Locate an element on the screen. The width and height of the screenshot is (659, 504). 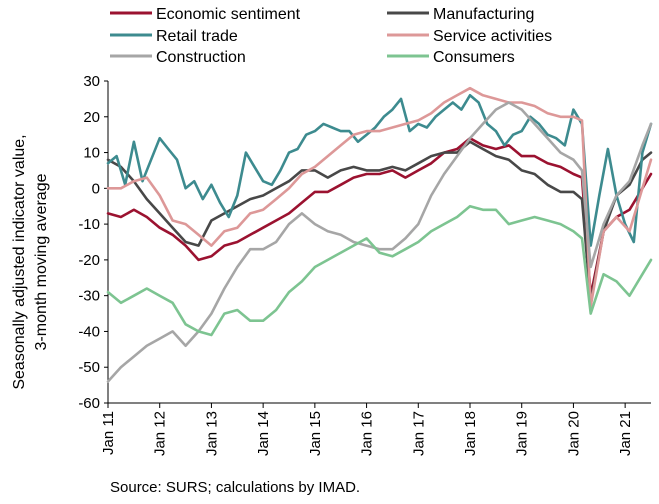
y-tick-label: -30 is located at coordinates (89, 296).